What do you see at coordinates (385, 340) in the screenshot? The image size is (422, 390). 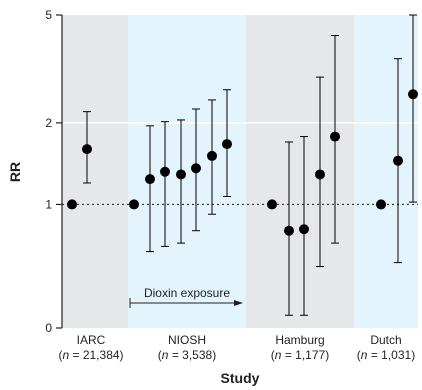 I see `study-name-dutch: Dutch` at bounding box center [385, 340].